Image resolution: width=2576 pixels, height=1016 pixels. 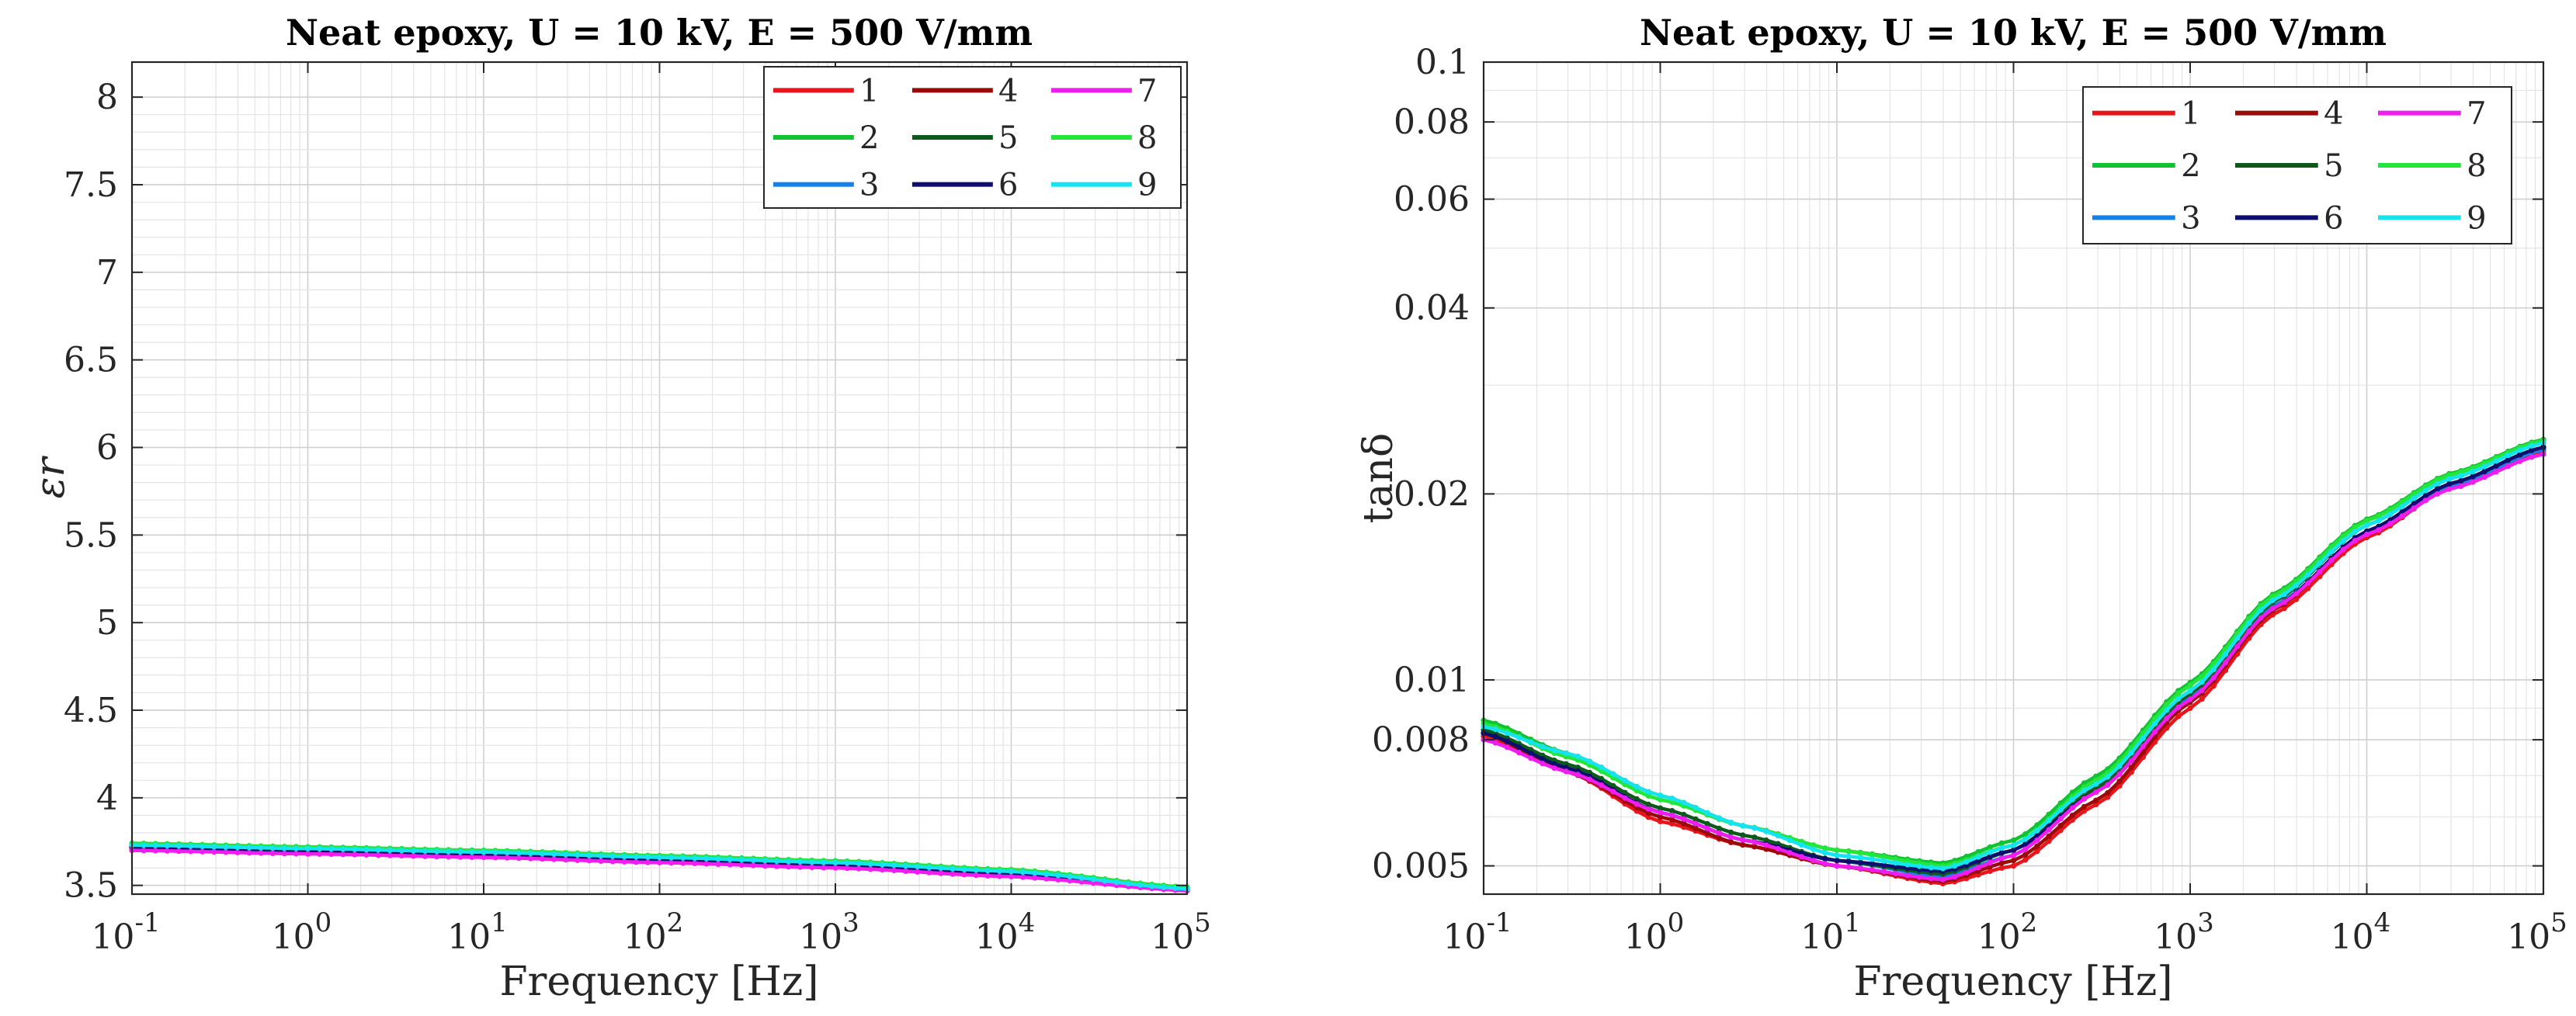 What do you see at coordinates (1027, 922) in the screenshot?
I see `x-tick-label-exponent: 4` at bounding box center [1027, 922].